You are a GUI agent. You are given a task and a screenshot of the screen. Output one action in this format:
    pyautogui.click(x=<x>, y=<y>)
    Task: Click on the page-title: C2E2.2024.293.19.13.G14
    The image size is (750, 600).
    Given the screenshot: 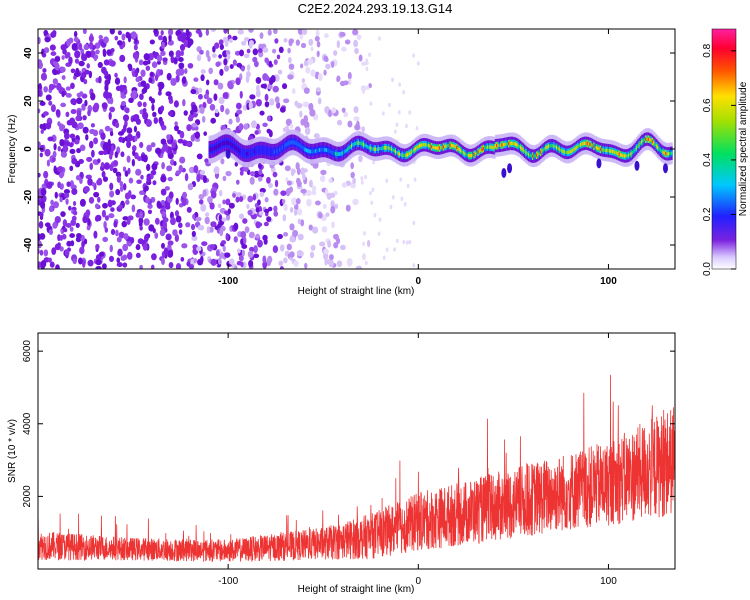 What is the action you would take?
    pyautogui.click(x=375, y=8)
    